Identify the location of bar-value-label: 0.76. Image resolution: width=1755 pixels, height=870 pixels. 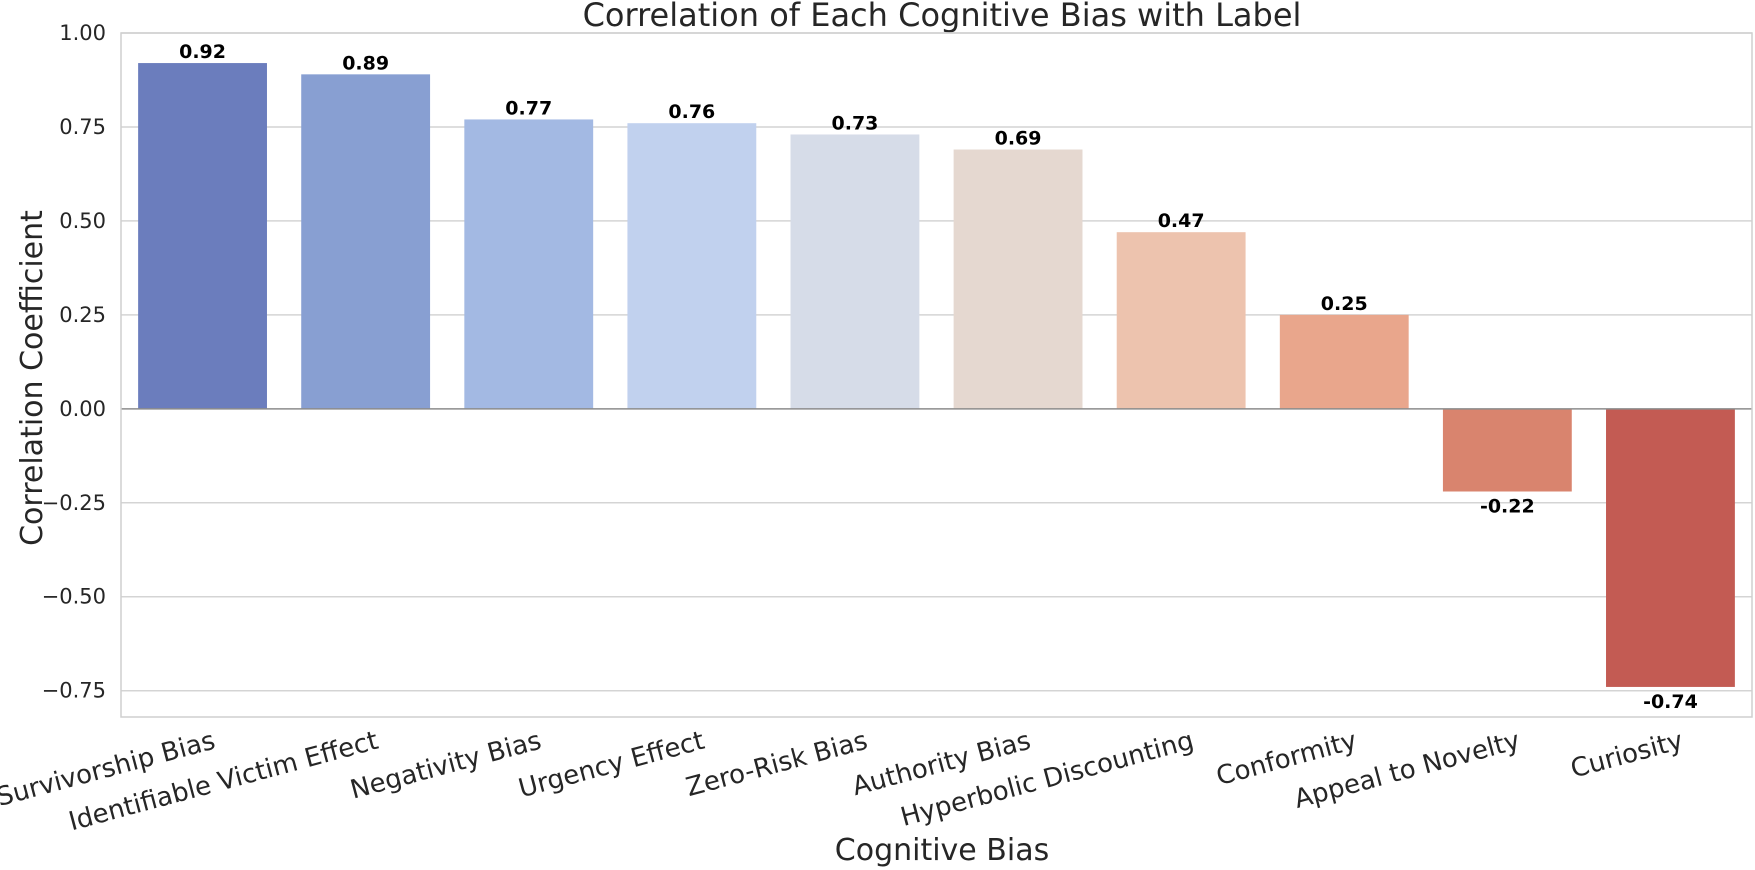
(691, 112).